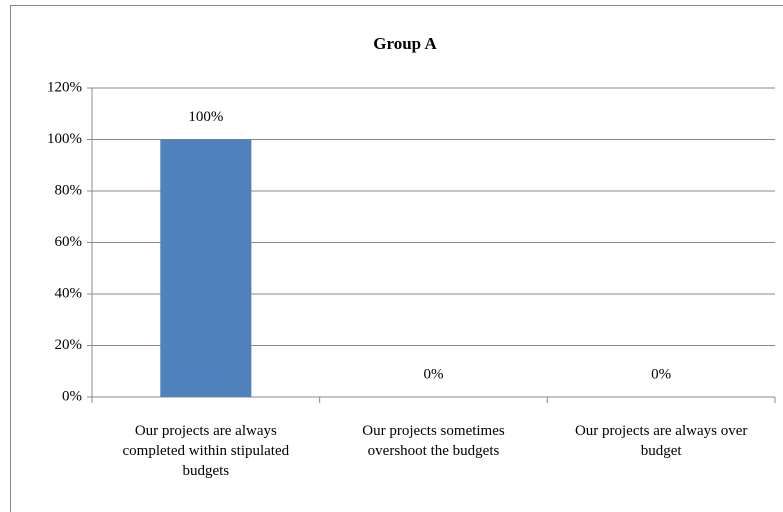  I want to click on chart-title: Group A, so click(405, 43).